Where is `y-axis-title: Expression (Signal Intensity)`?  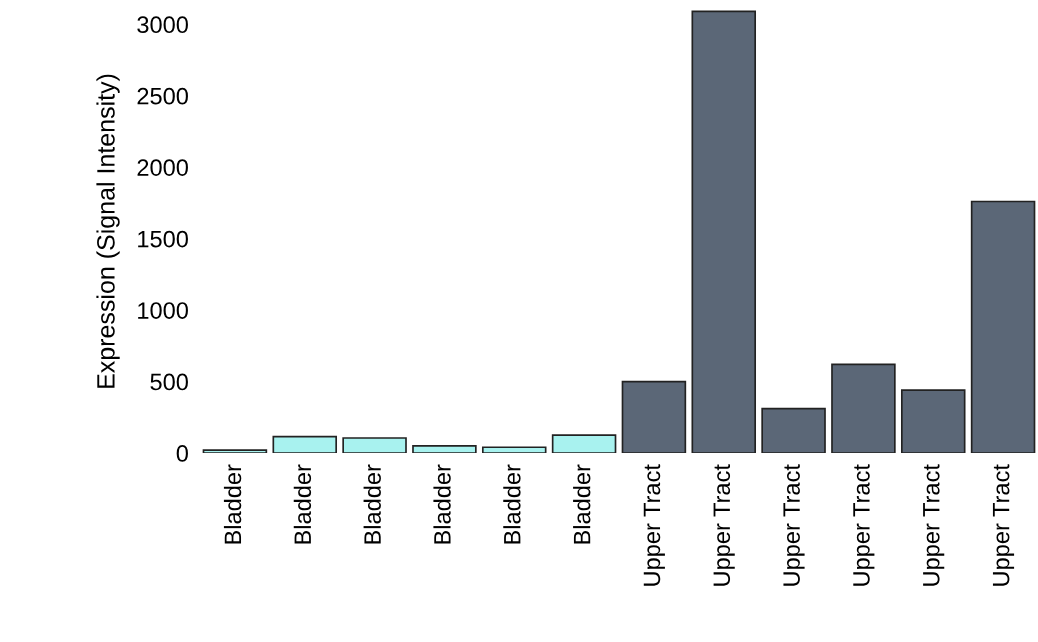
y-axis-title: Expression (Signal Intensity) is located at coordinates (108, 231).